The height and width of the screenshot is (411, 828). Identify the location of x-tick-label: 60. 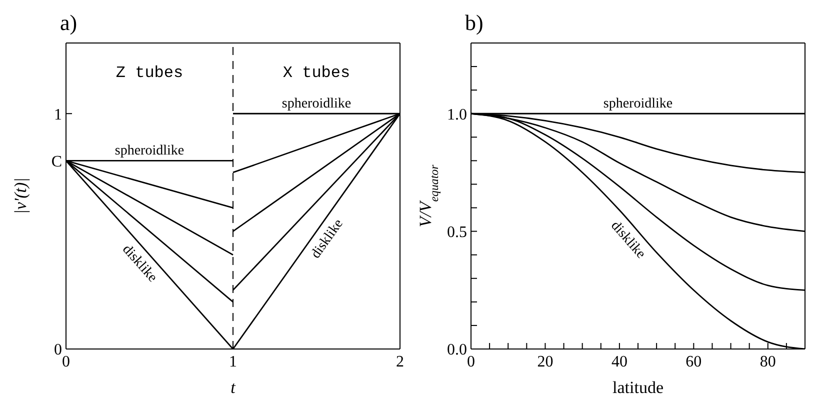
(694, 361).